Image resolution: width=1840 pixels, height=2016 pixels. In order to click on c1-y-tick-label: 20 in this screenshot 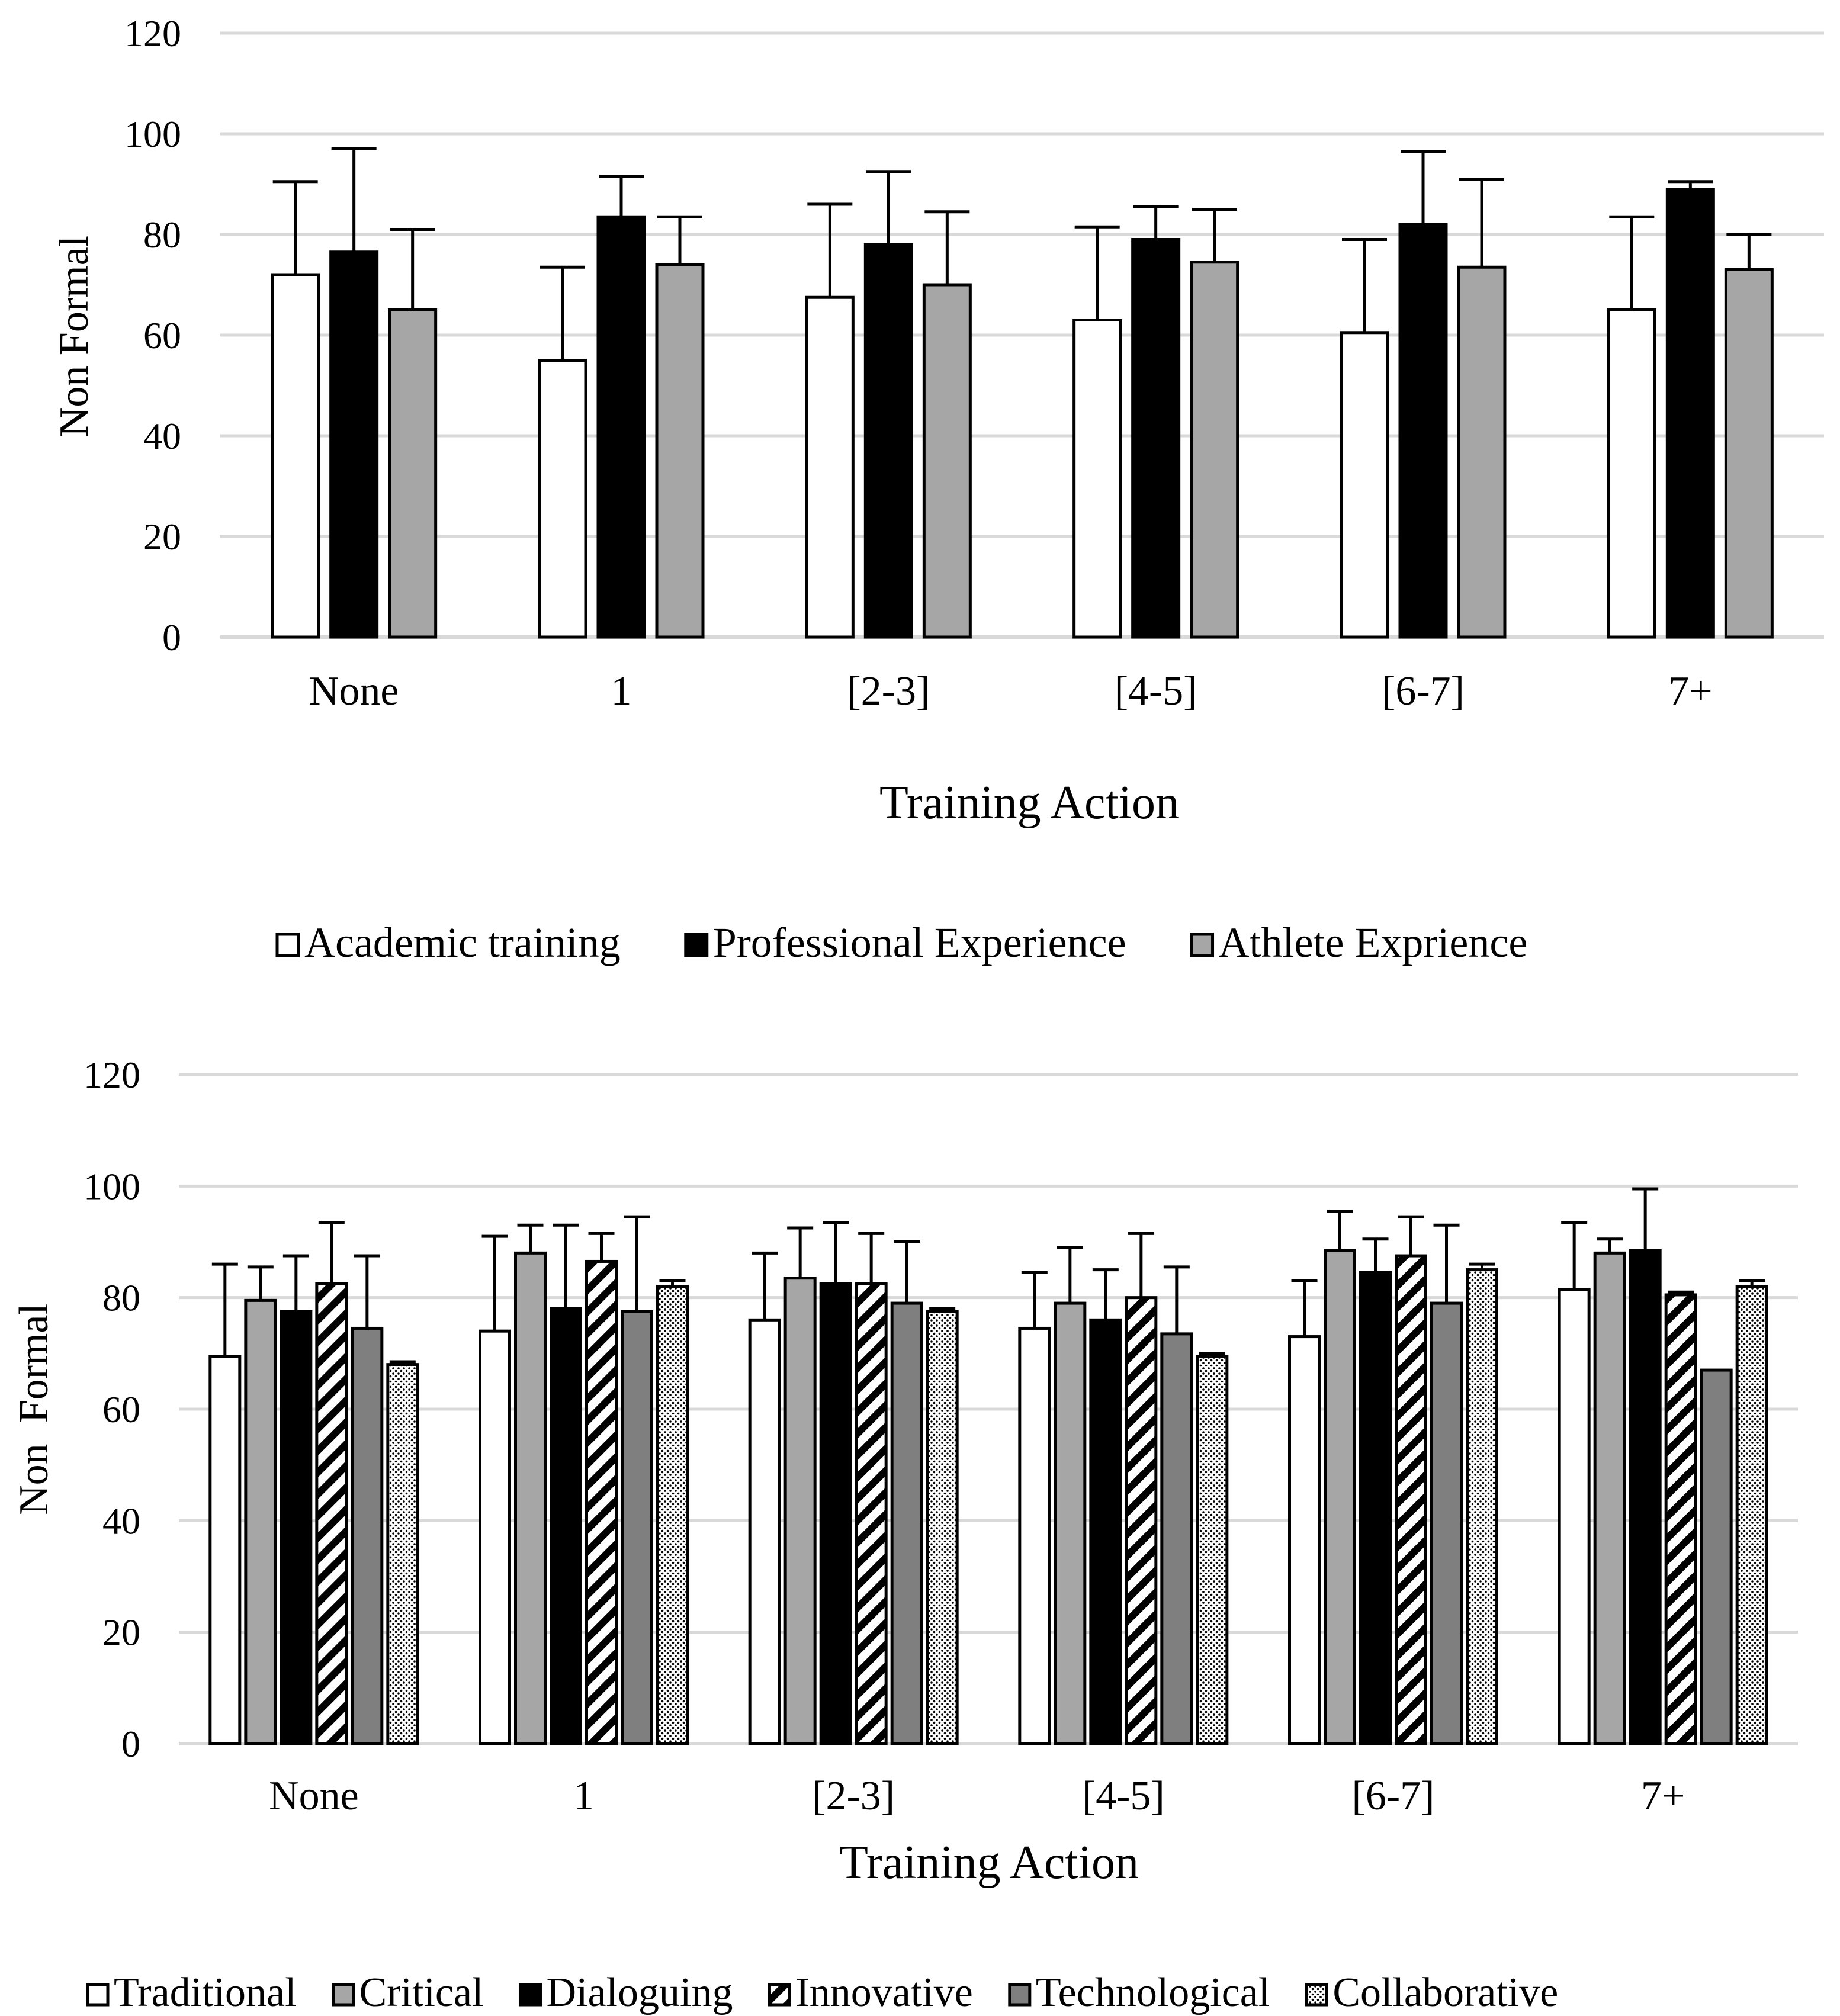, I will do `click(162, 537)`.